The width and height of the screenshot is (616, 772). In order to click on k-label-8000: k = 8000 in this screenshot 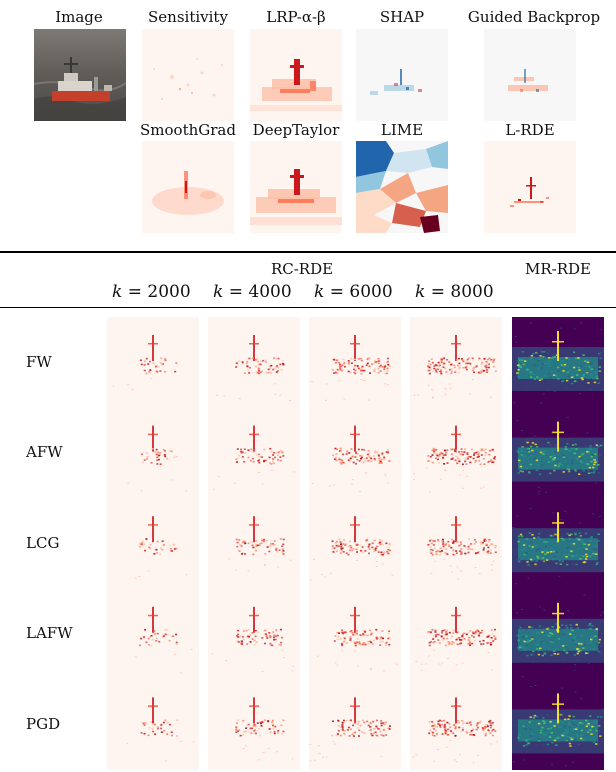, I will do `click(454, 292)`.